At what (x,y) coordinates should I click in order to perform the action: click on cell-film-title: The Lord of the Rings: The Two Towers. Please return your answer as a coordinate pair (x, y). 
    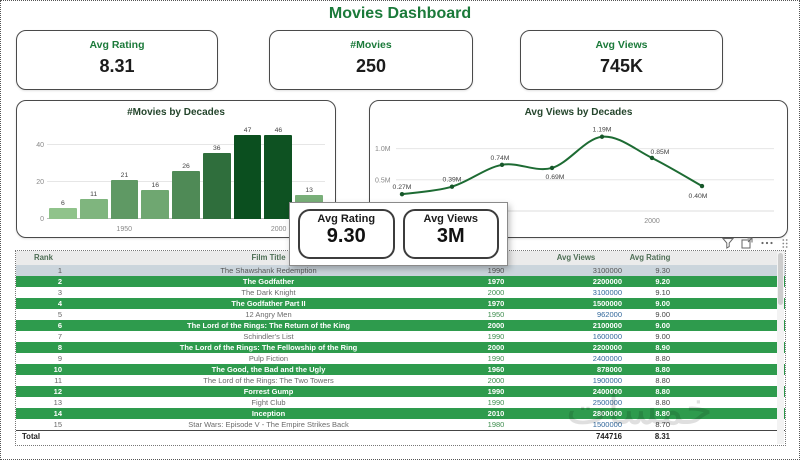
    Looking at the image, I should click on (268, 380).